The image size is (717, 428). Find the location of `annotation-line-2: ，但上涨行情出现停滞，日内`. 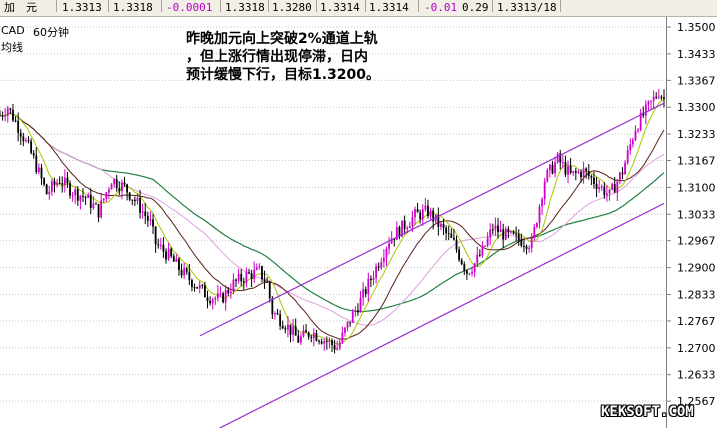

annotation-line-2: ，但上涨行情出现停滞，日内 is located at coordinates (277, 57).